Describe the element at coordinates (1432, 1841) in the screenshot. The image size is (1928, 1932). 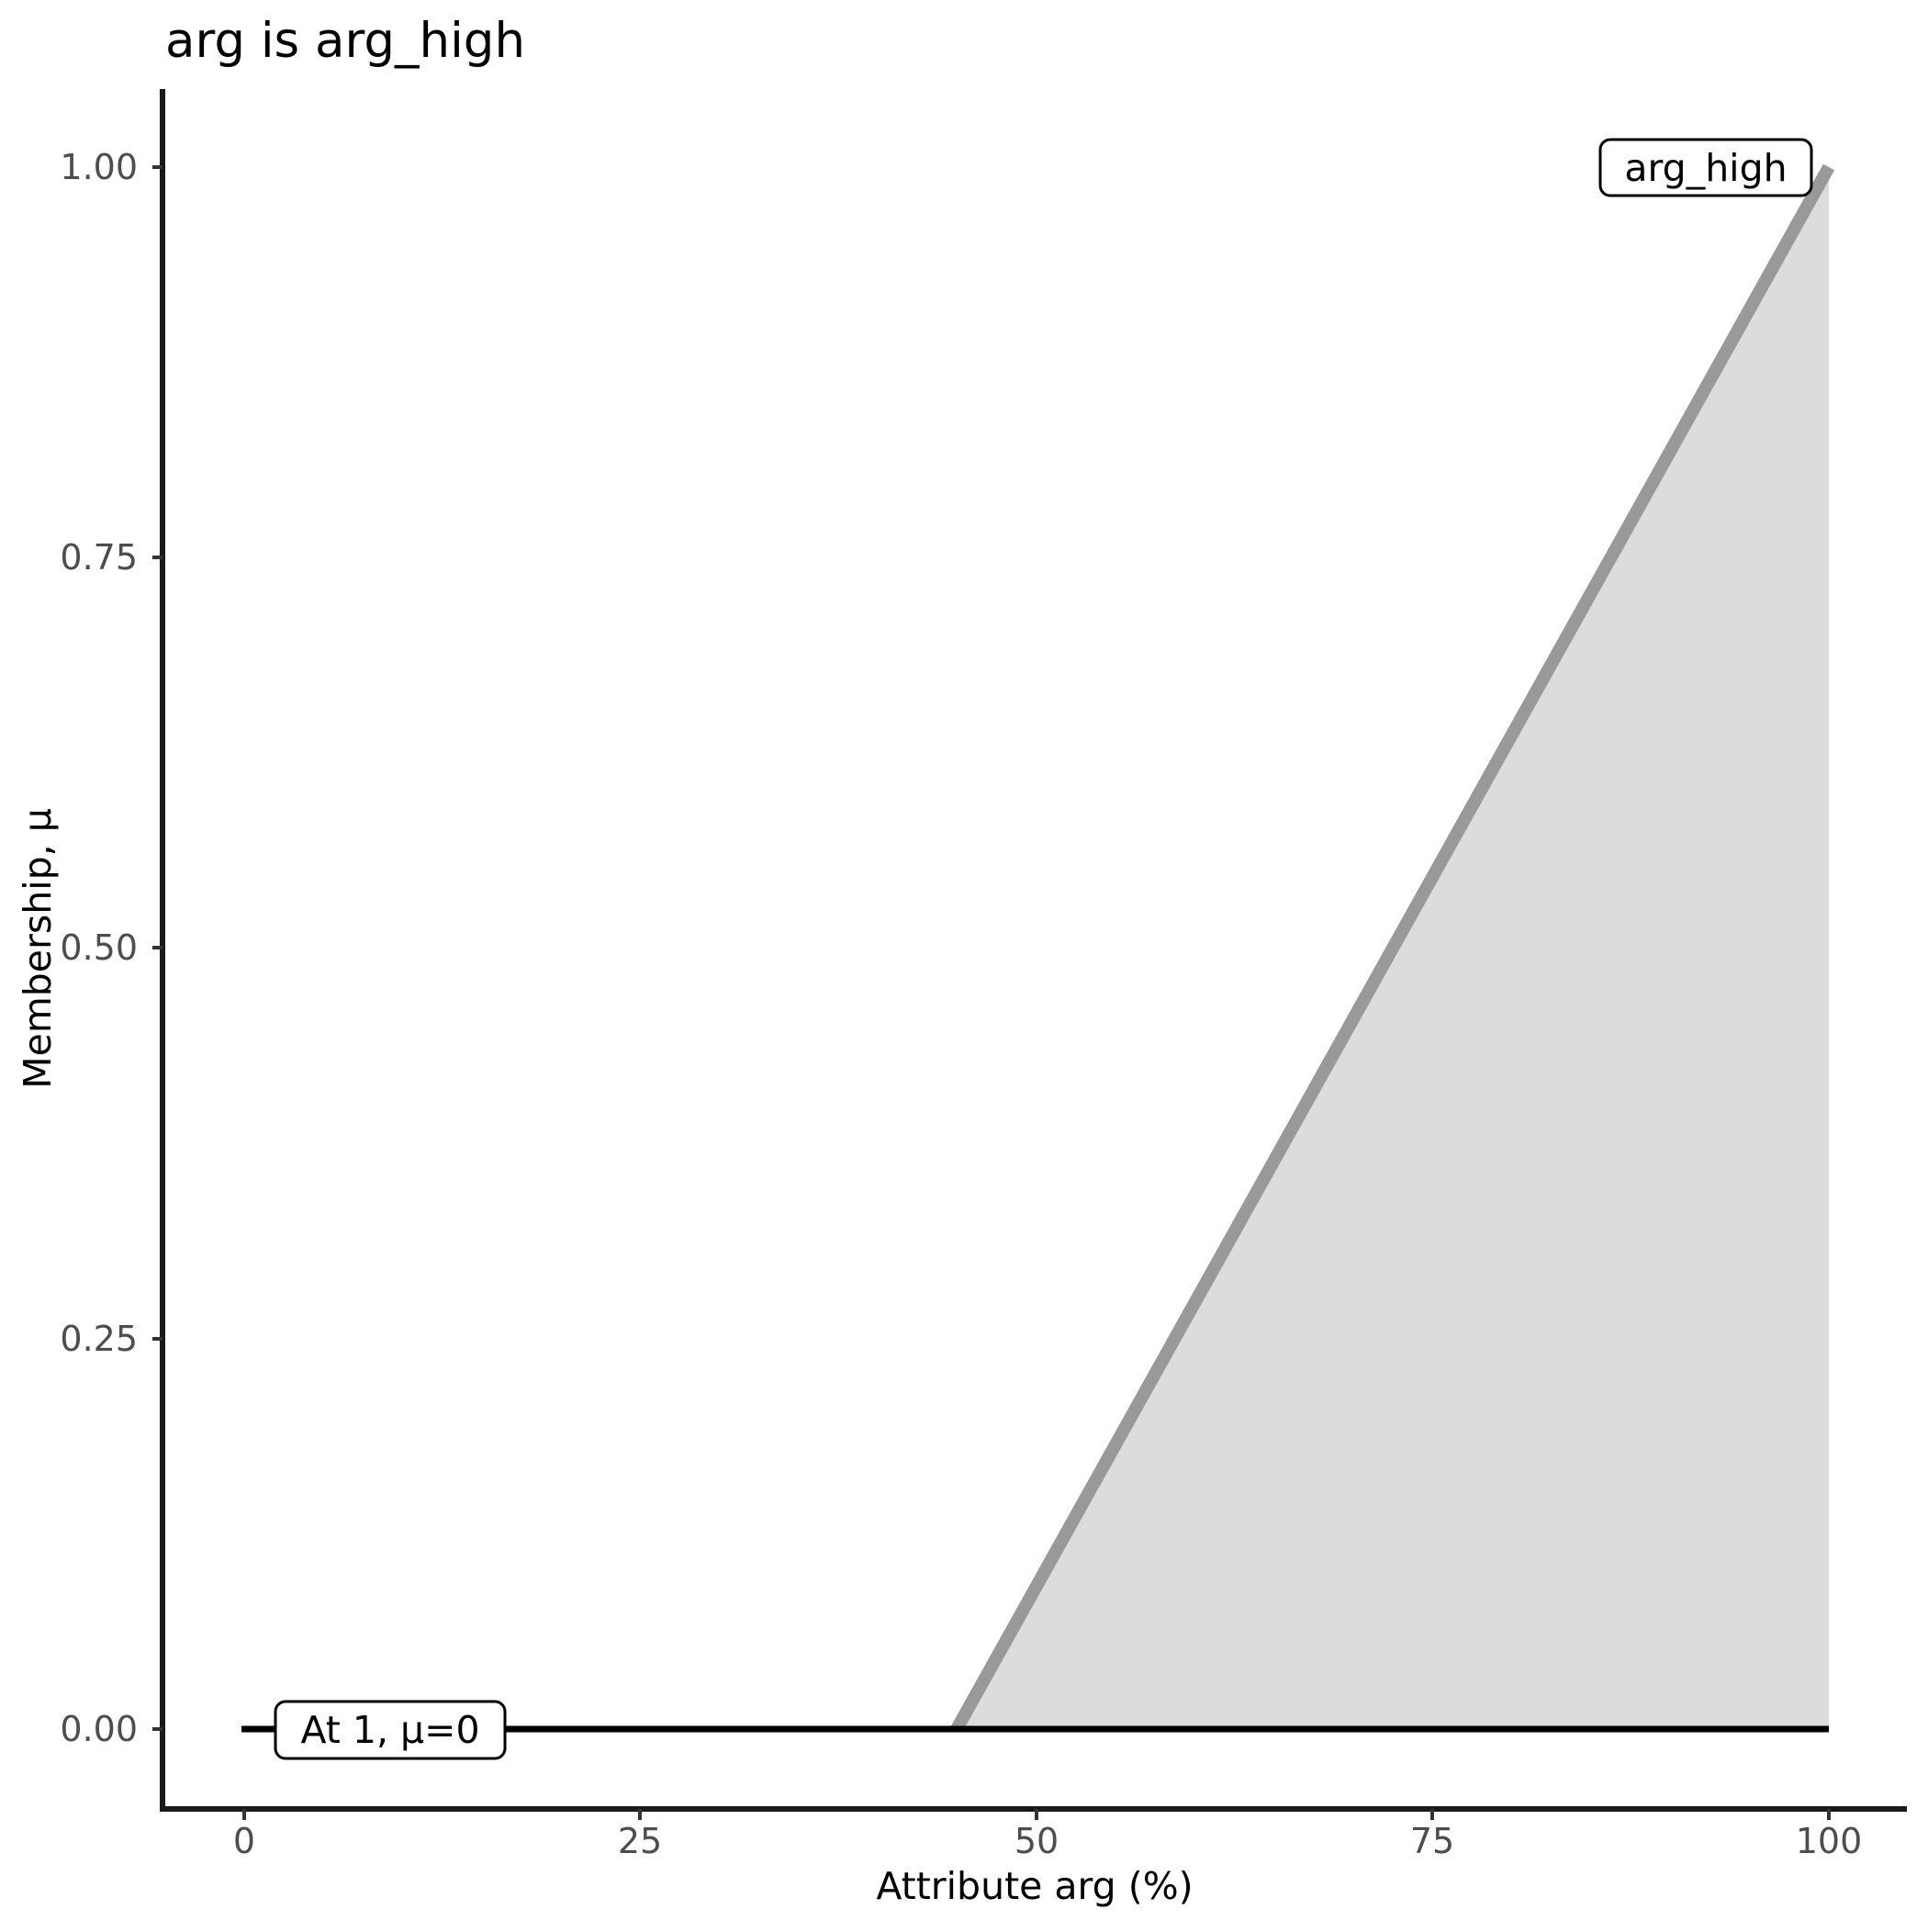
I see `x-tick-label-3: 75` at that location.